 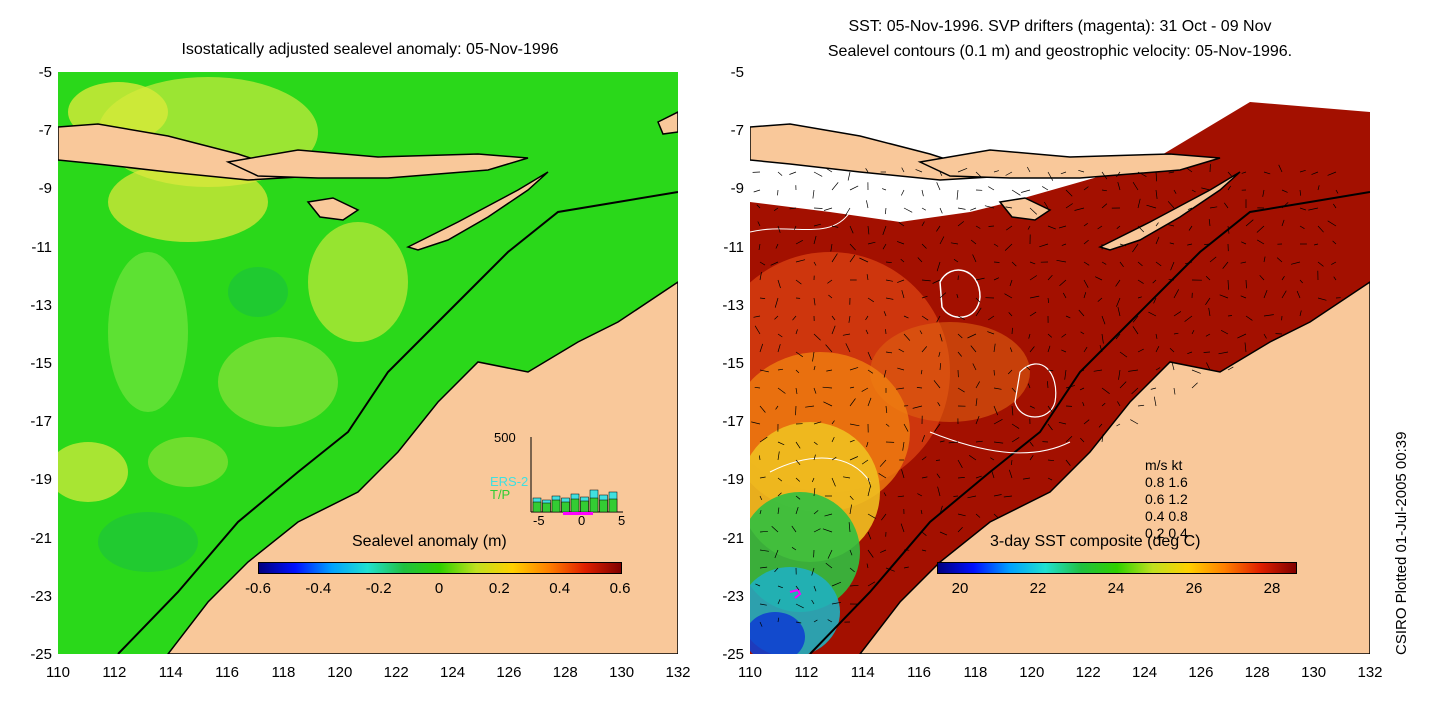 What do you see at coordinates (576, 476) in the screenshot?
I see `inset-histogram` at bounding box center [576, 476].